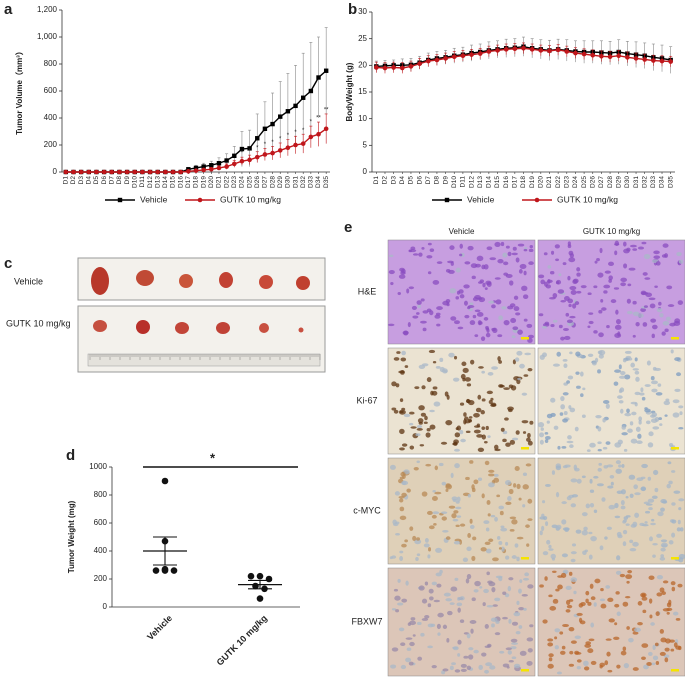 Image resolution: width=685 pixels, height=682 pixels. What do you see at coordinates (541, 182) in the screenshot?
I see `x-tick-label: D20` at bounding box center [541, 182].